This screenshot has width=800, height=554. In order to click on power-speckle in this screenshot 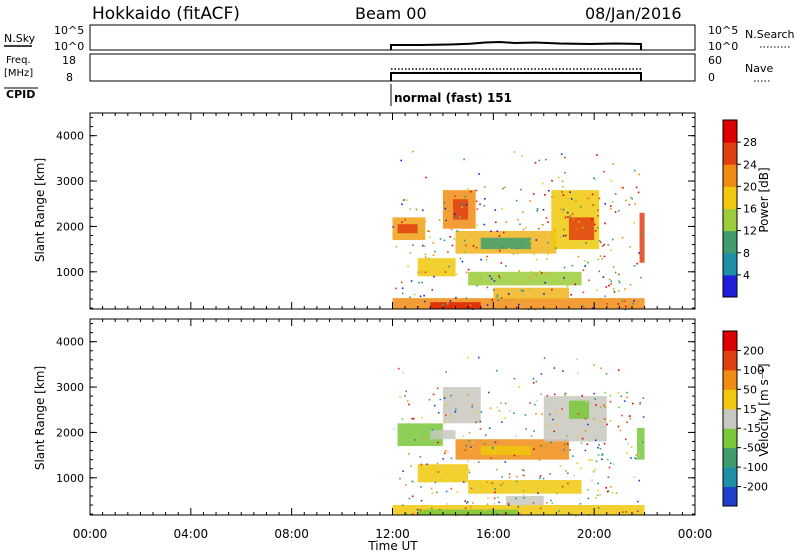, I will do `click(517, 230)`.